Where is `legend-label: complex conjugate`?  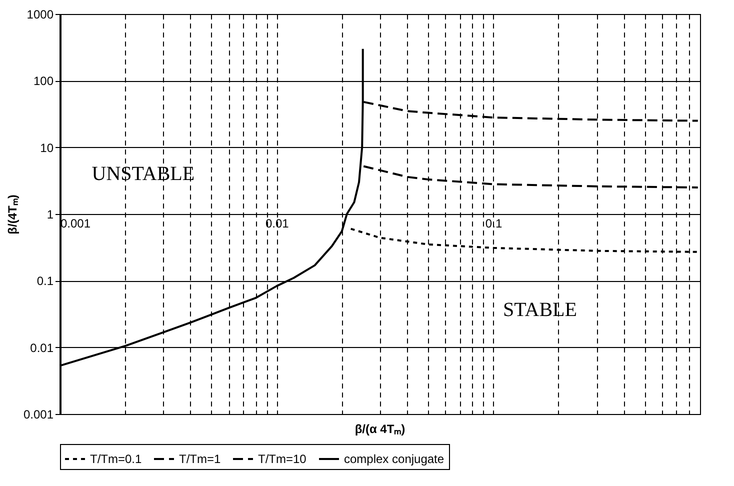 legend-label: complex conjugate is located at coordinates (394, 459).